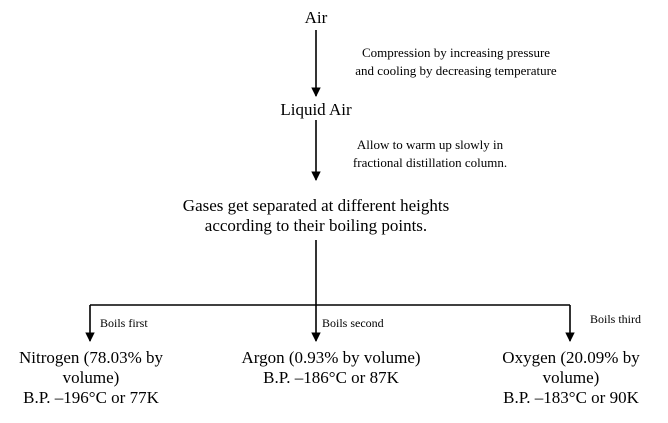 Image resolution: width=668 pixels, height=423 pixels. I want to click on gases-line-2: according to their boiling points., so click(316, 226).